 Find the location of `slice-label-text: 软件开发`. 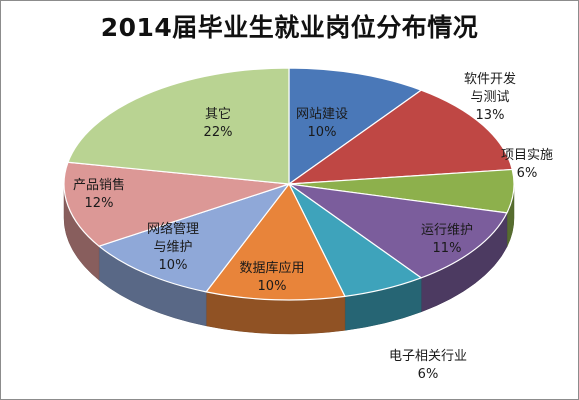

slice-label-text: 软件开发 is located at coordinates (490, 79).